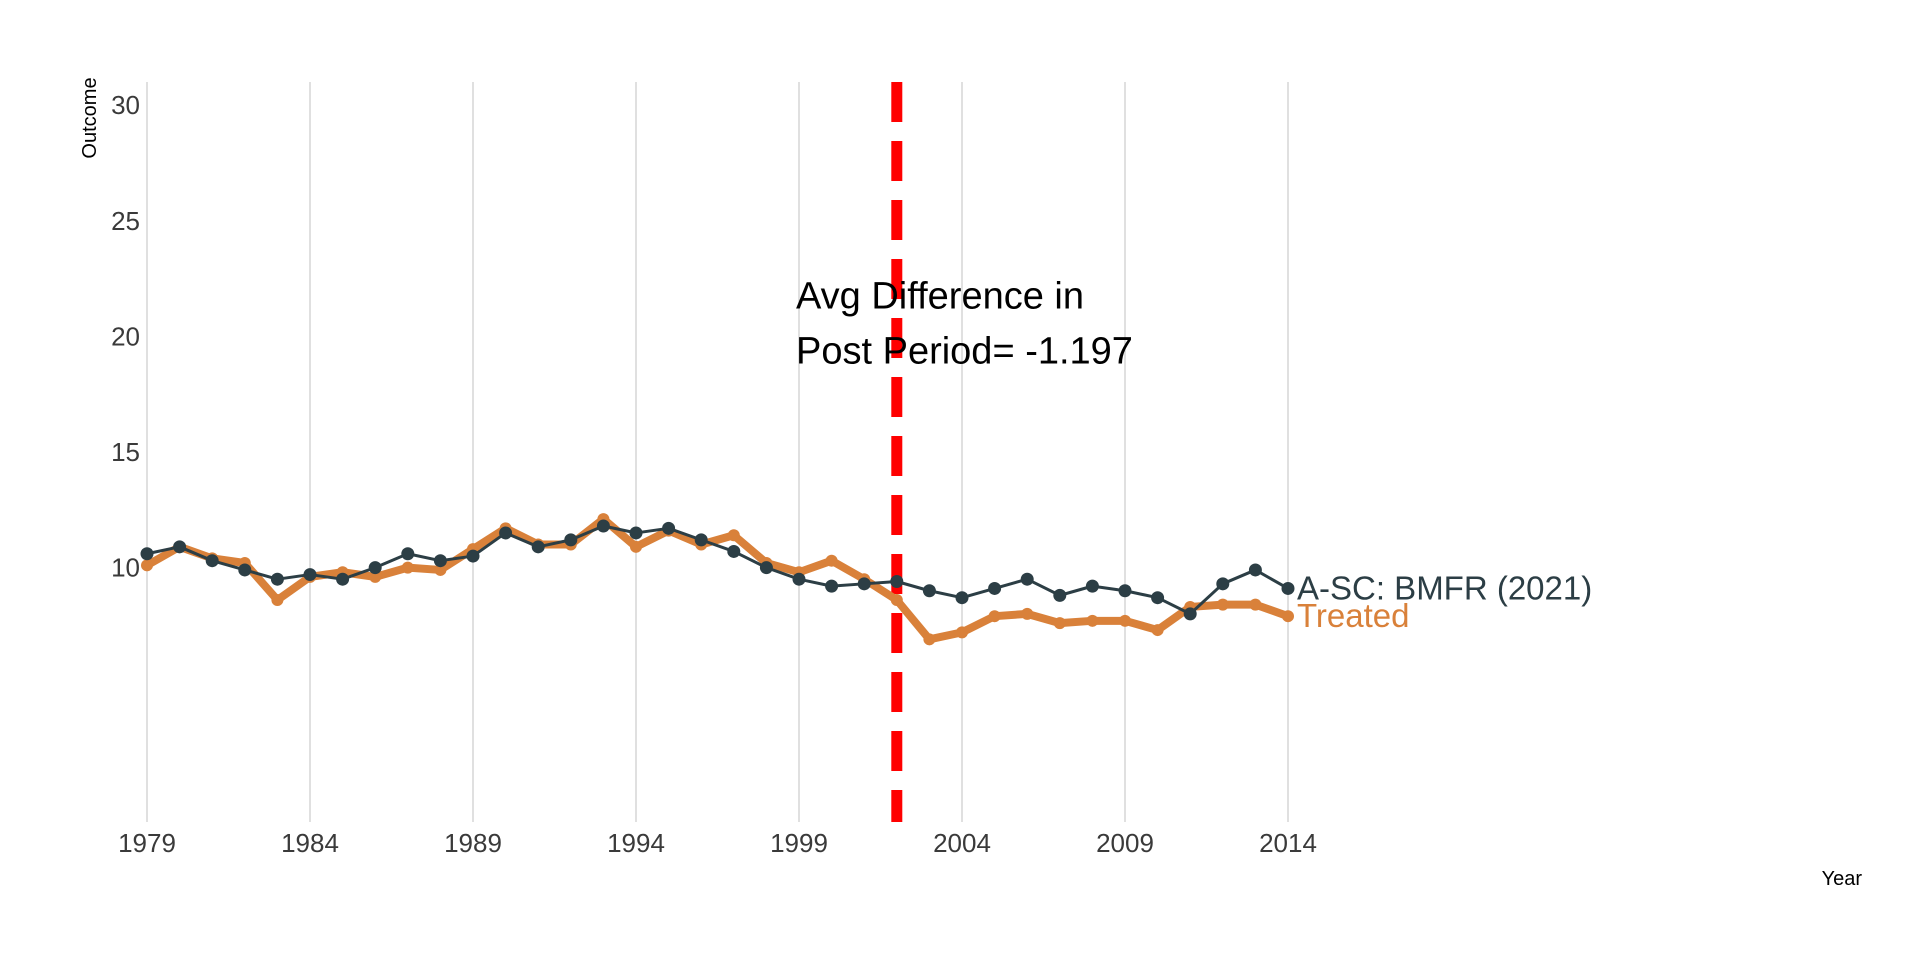  Describe the element at coordinates (1125, 843) in the screenshot. I see `x-tick-label: 2009` at that location.